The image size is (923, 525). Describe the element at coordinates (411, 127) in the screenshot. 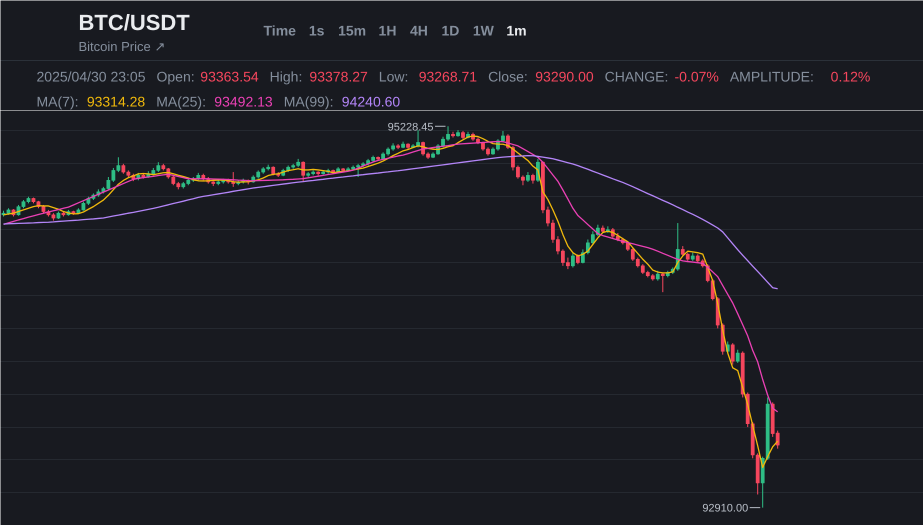

I see `annotation: 95228.45` at that location.